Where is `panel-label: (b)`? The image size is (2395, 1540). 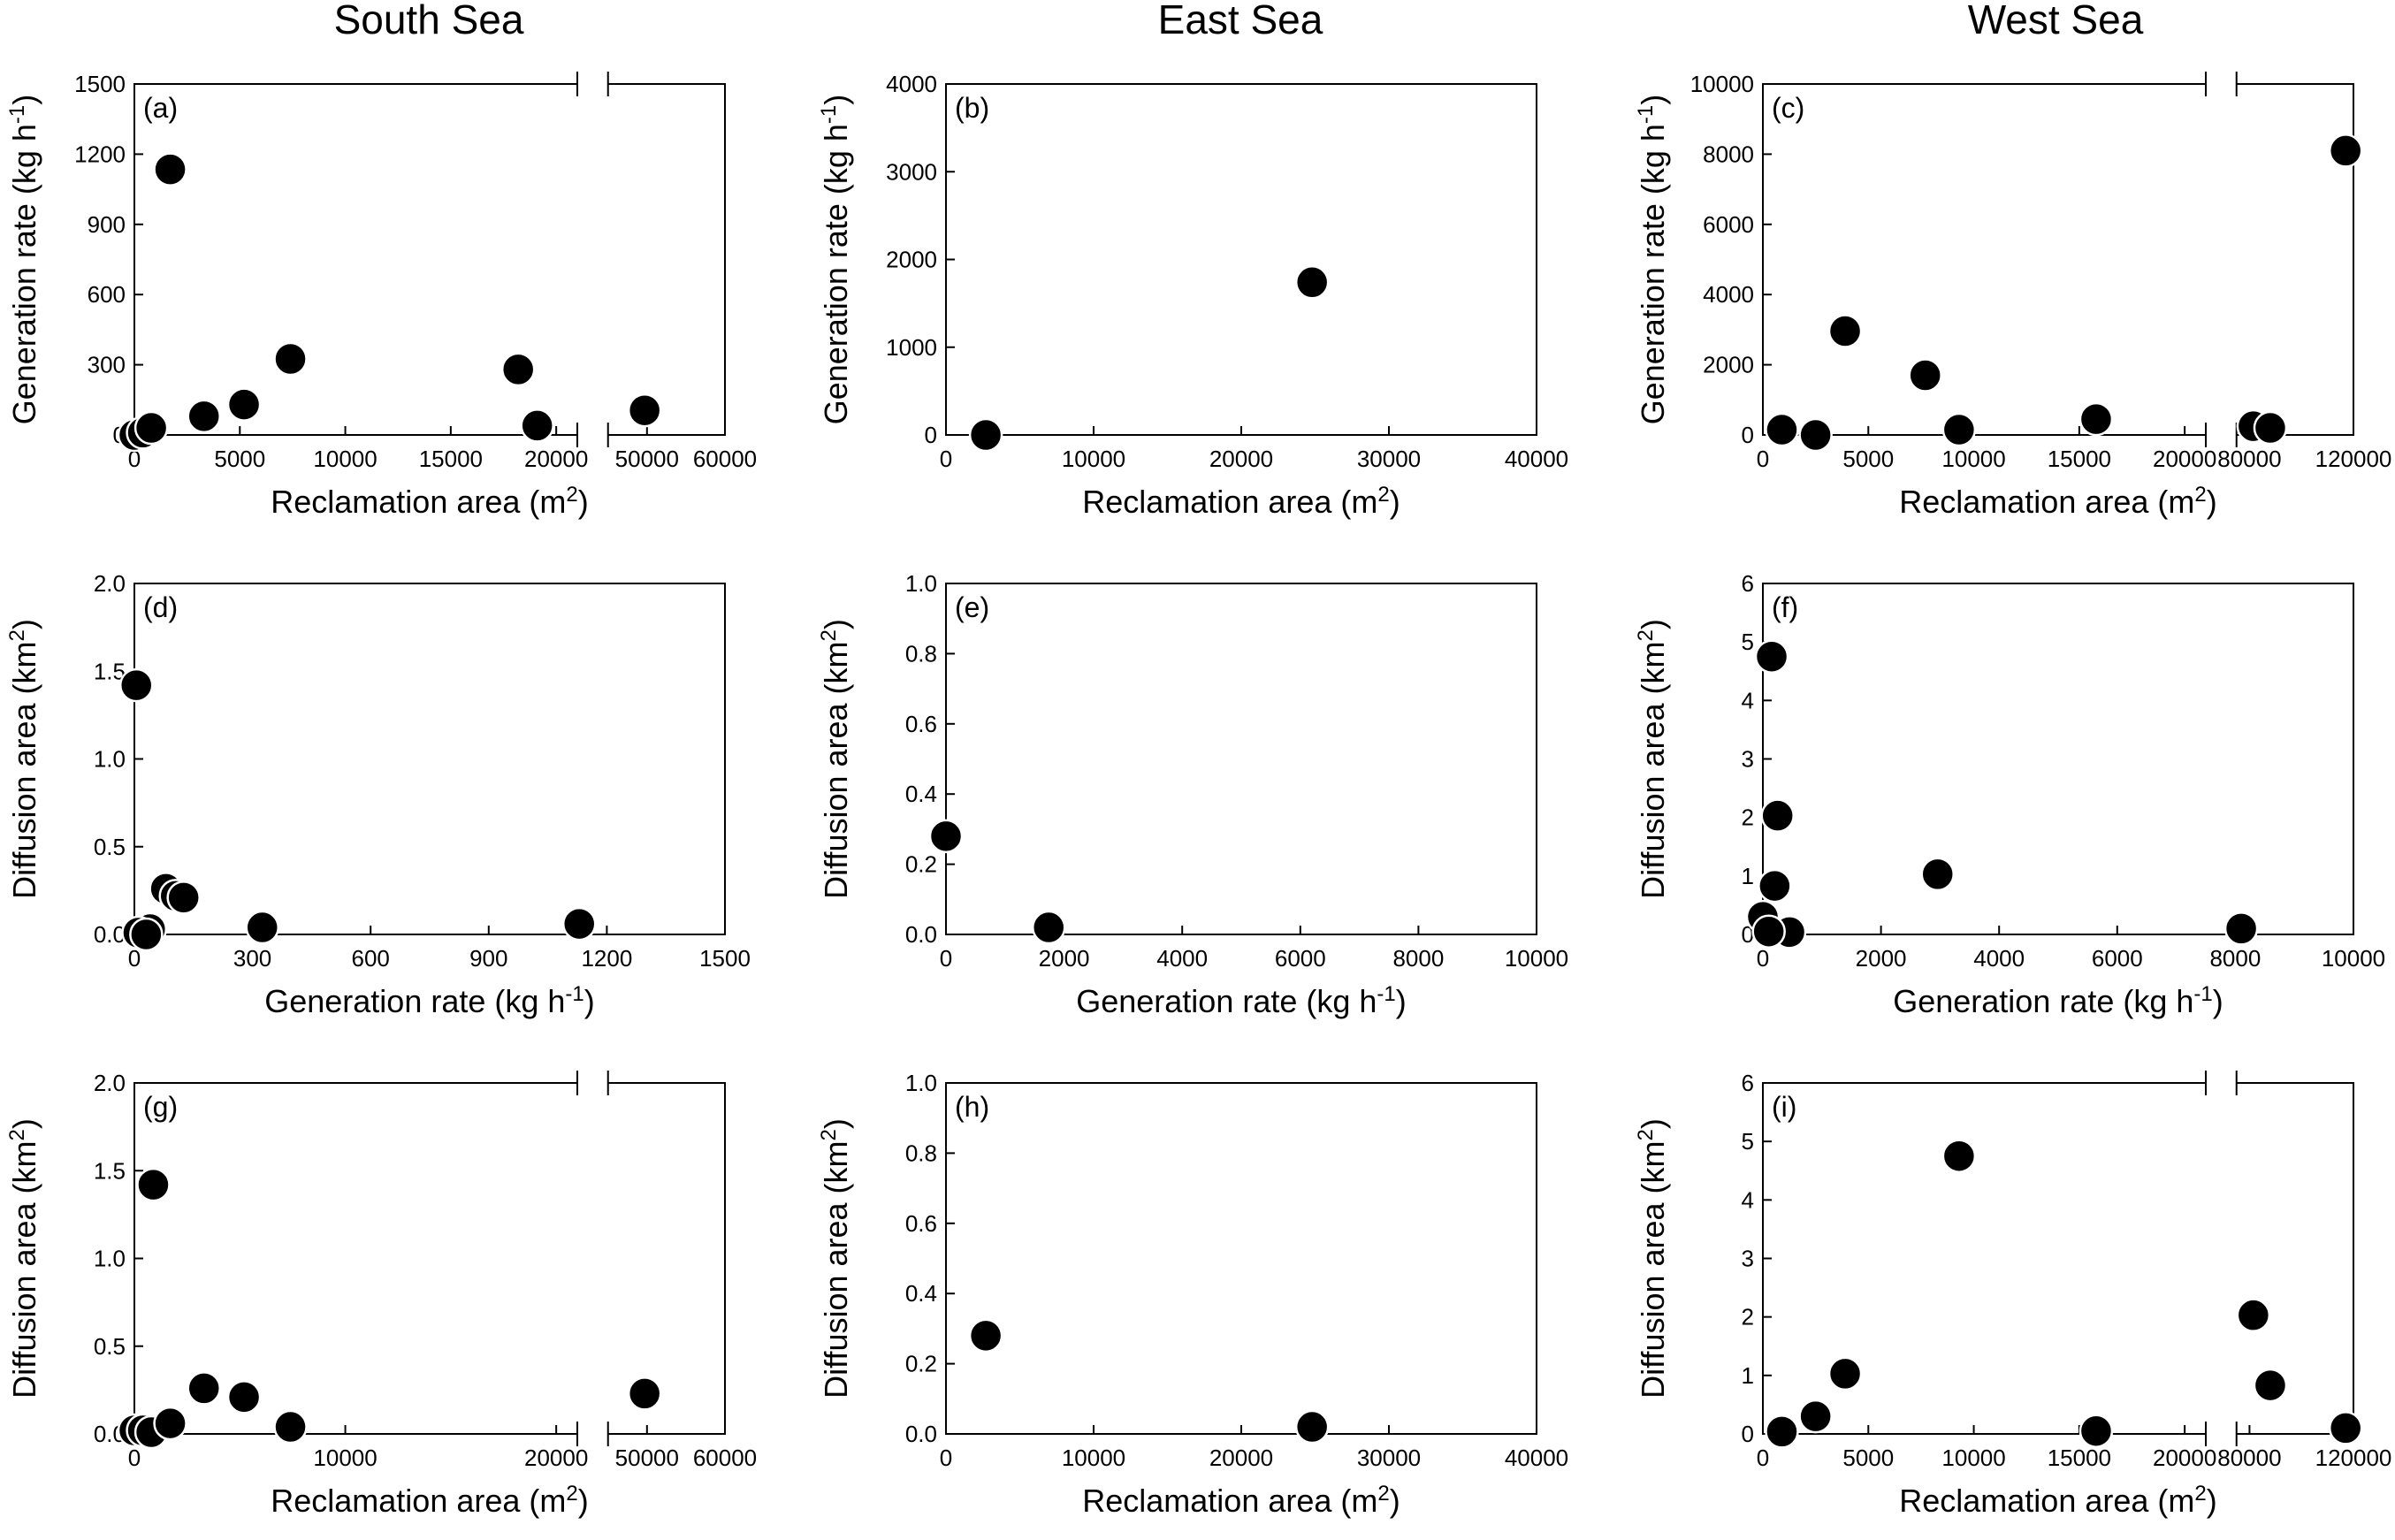
panel-label: (b) is located at coordinates (972, 108).